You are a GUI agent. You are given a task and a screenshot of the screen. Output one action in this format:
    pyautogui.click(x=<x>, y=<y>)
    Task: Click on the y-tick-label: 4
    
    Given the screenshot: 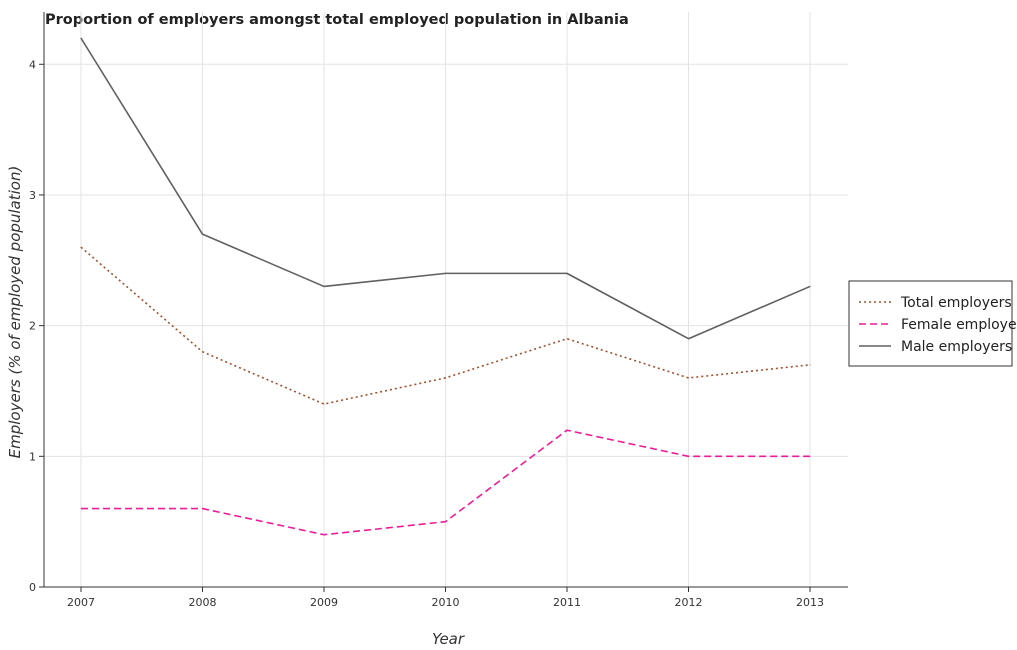 What is the action you would take?
    pyautogui.click(x=32, y=64)
    